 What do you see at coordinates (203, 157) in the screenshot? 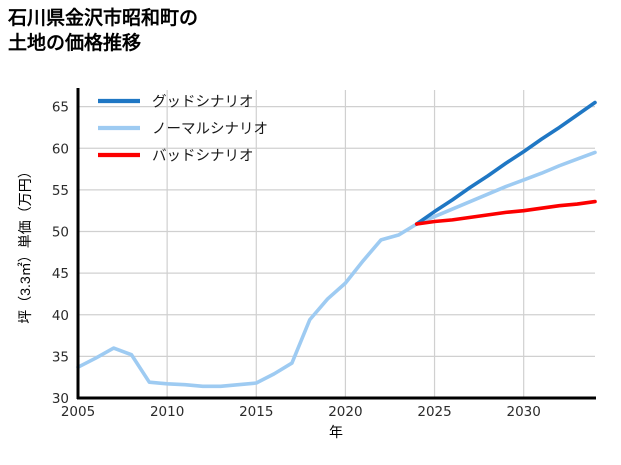
I see `legend-label-bad: バッドシナリオ` at bounding box center [203, 157].